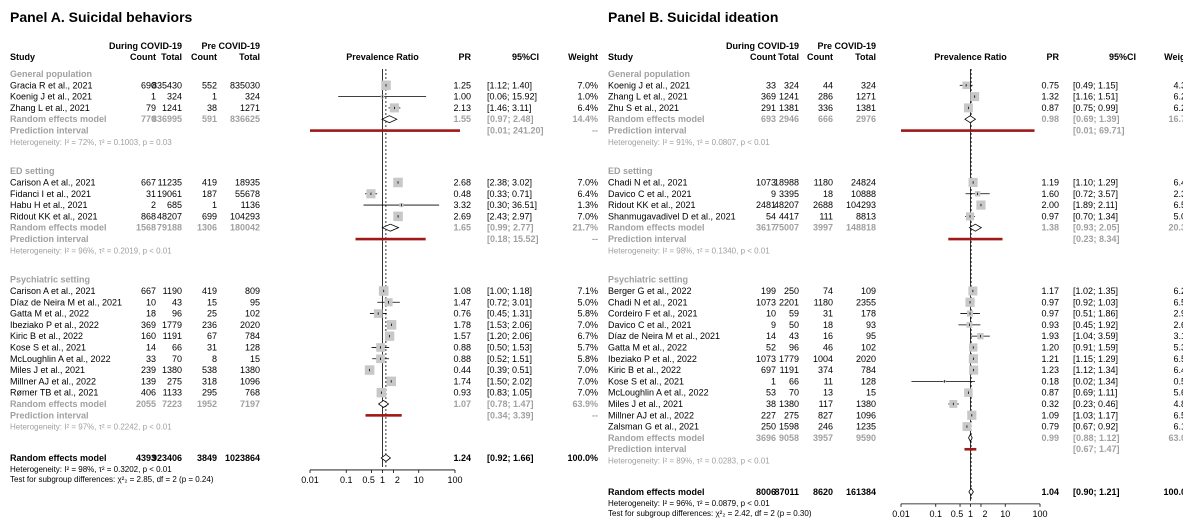  What do you see at coordinates (1095, 108) in the screenshot?
I see `ci-value: [0.75; 0.99]` at bounding box center [1095, 108].